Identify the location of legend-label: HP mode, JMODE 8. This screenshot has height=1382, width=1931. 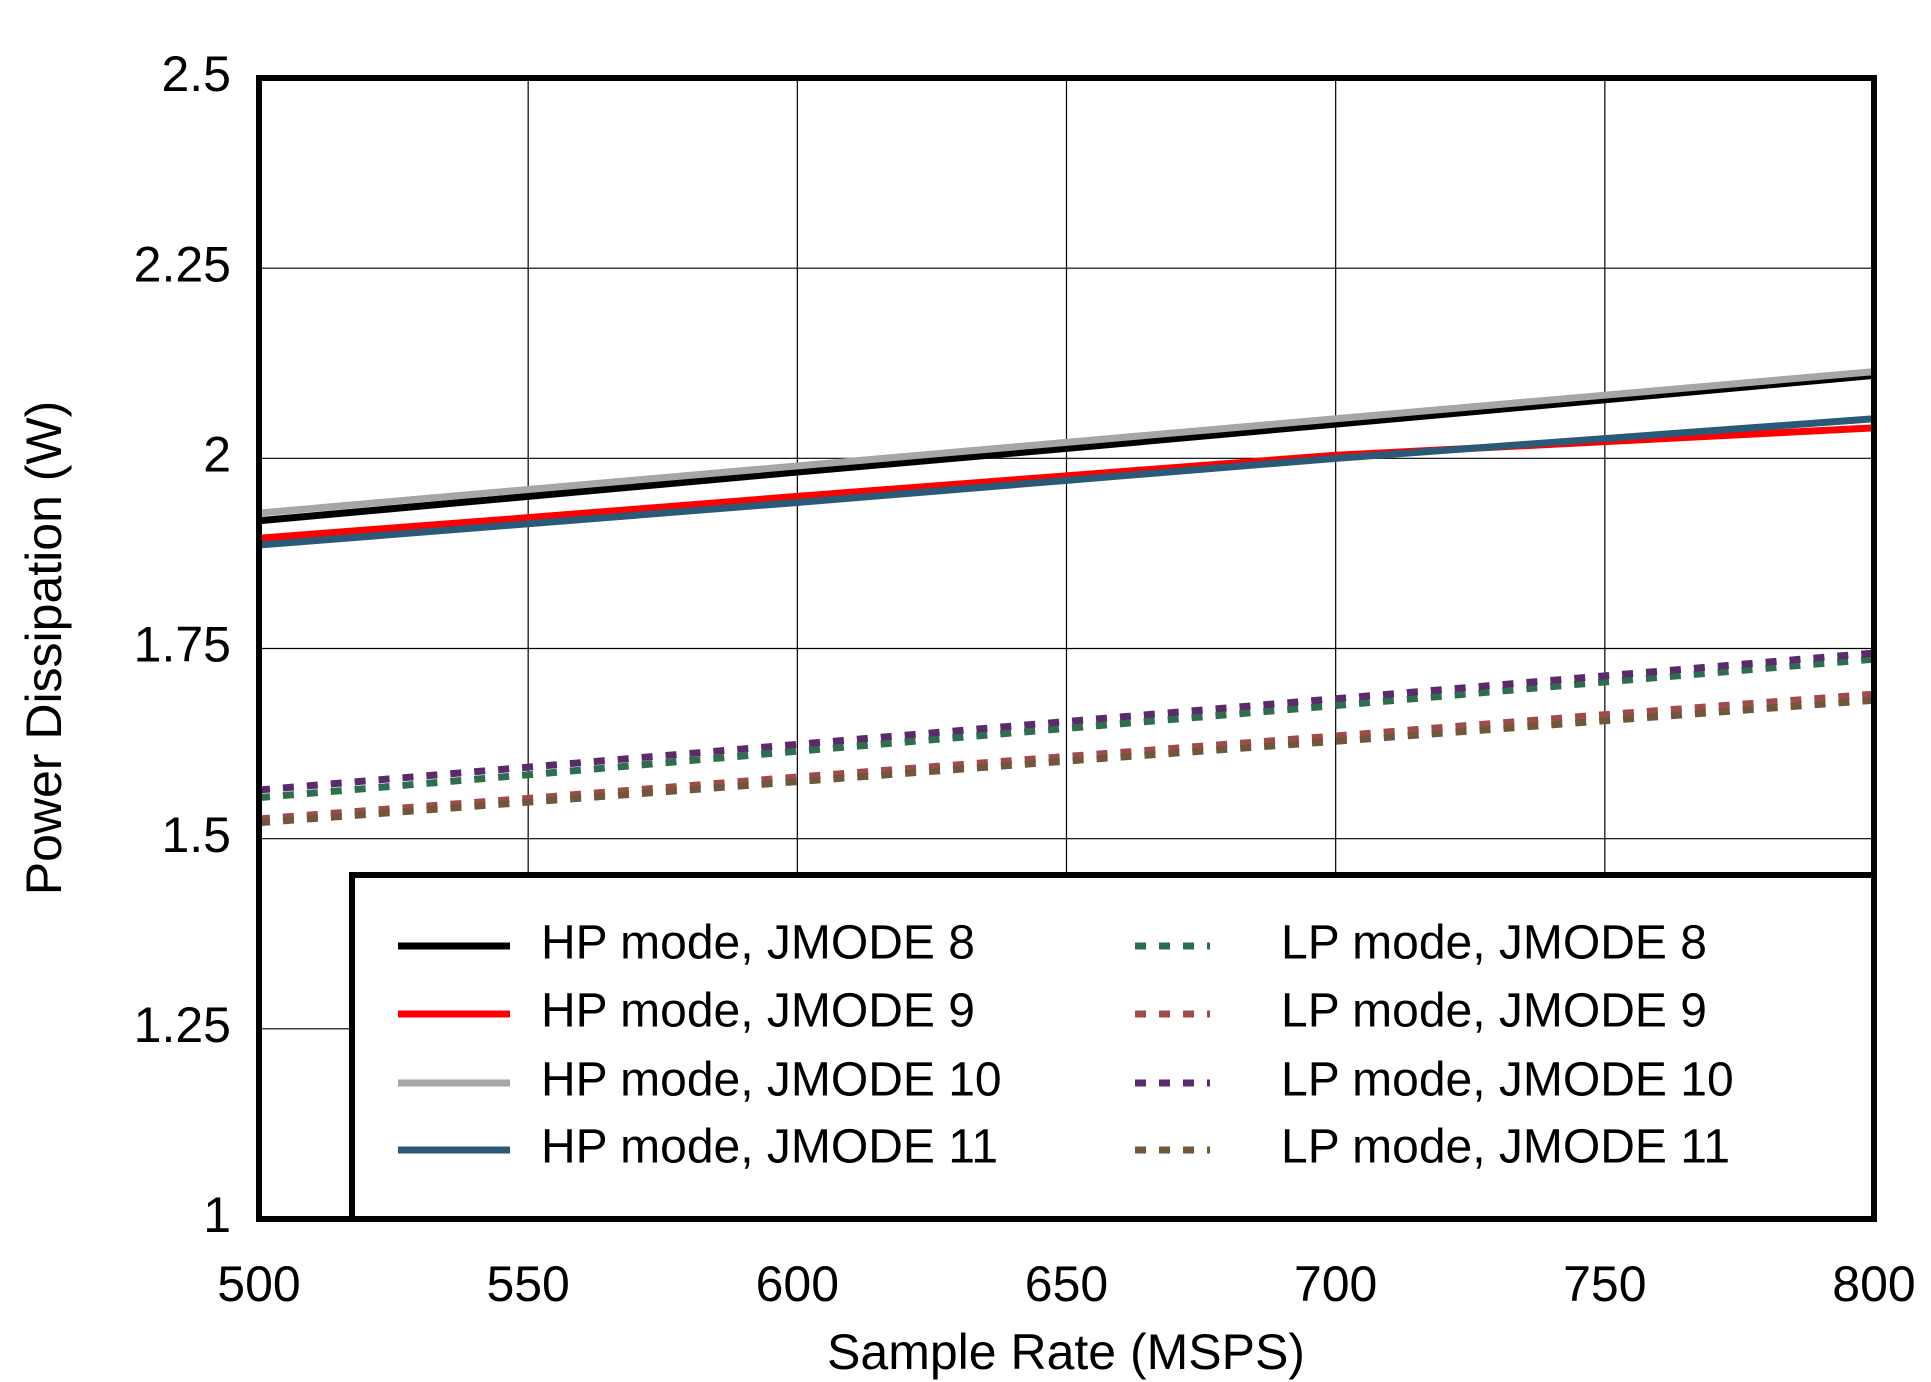
(758, 943).